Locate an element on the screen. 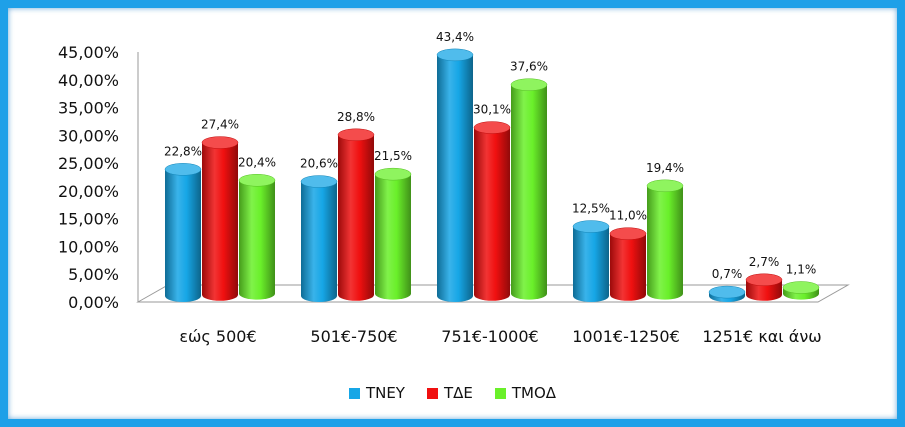  data-label: 2,7% is located at coordinates (764, 262).